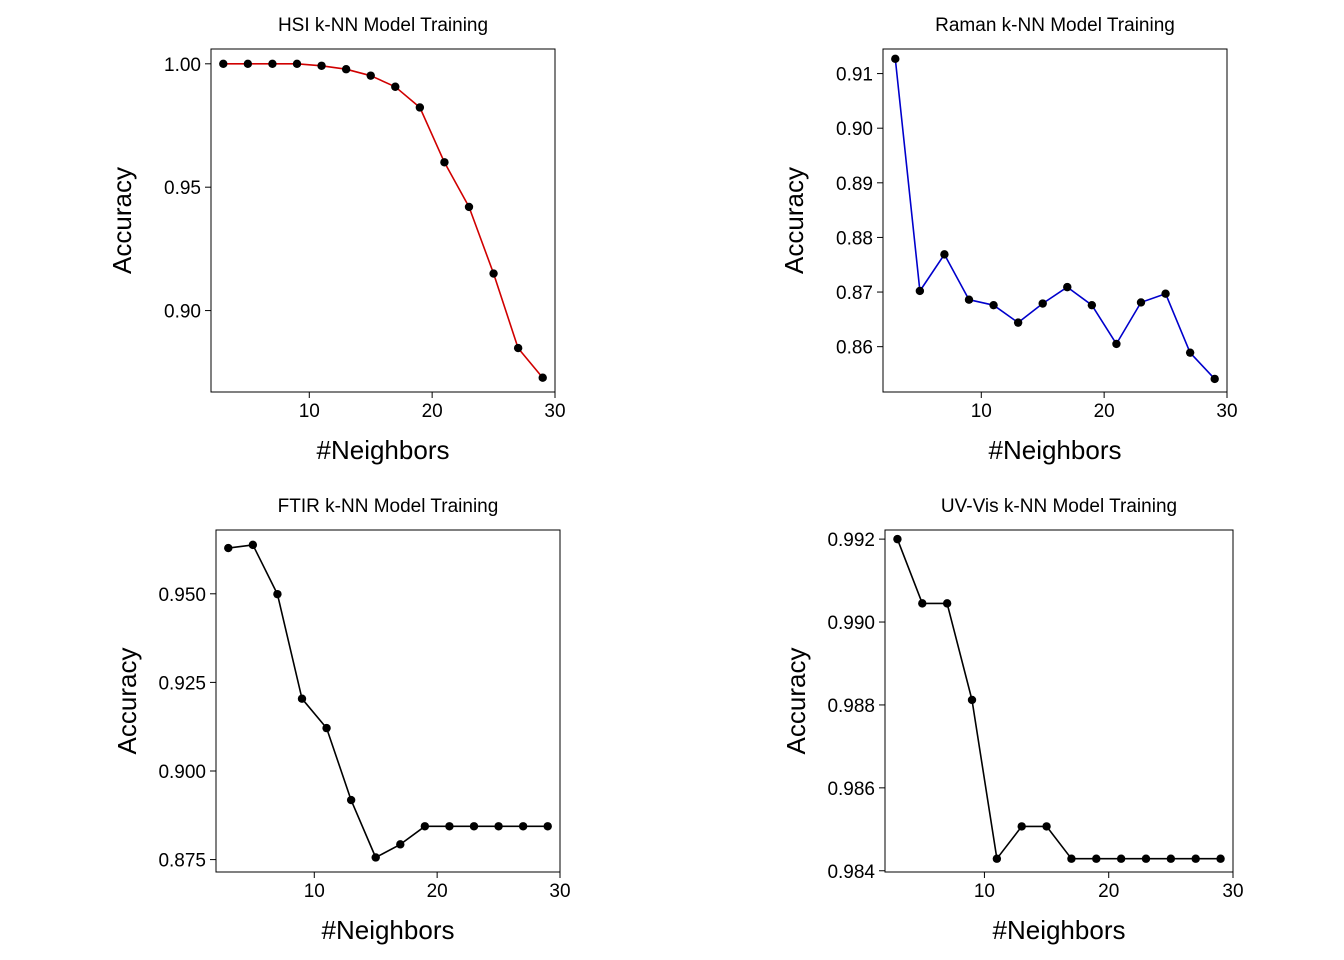 The height and width of the screenshot is (960, 1344). I want to click on y-tick-label: 0.875, so click(182, 861).